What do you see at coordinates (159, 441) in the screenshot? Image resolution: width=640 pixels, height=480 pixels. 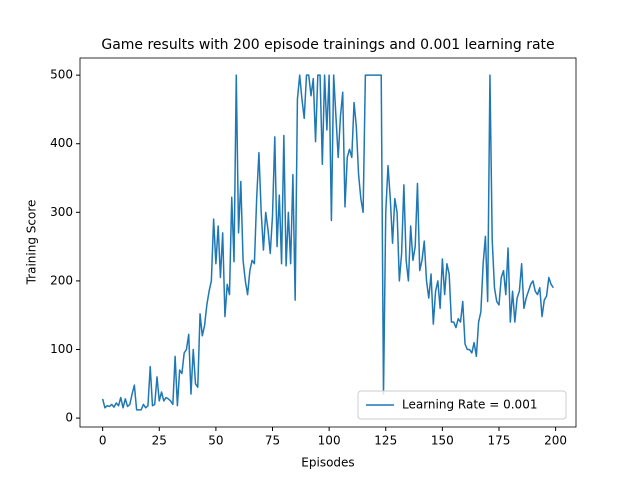 I see `x-tick-label: 25` at bounding box center [159, 441].